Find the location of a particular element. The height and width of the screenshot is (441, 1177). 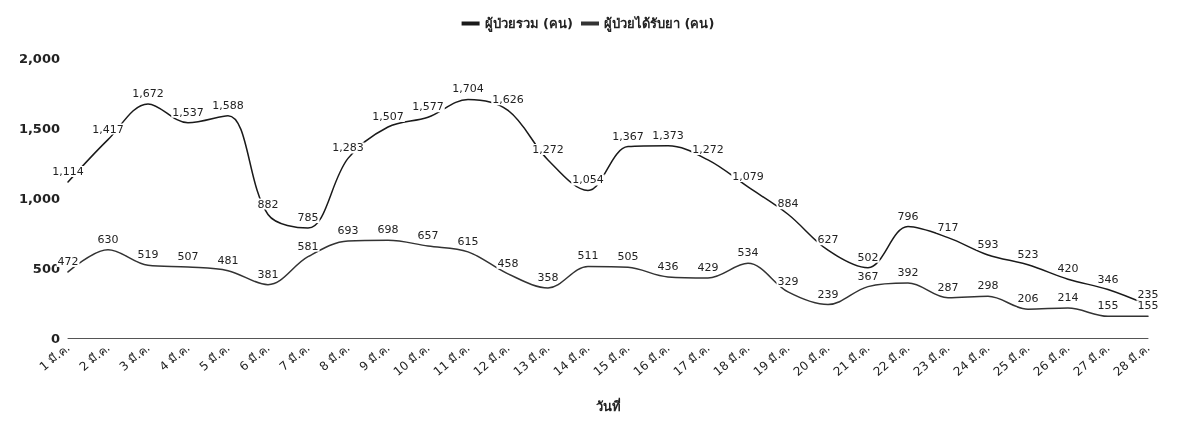

x-tick-label: 4 มี.ค. is located at coordinates (174, 357).